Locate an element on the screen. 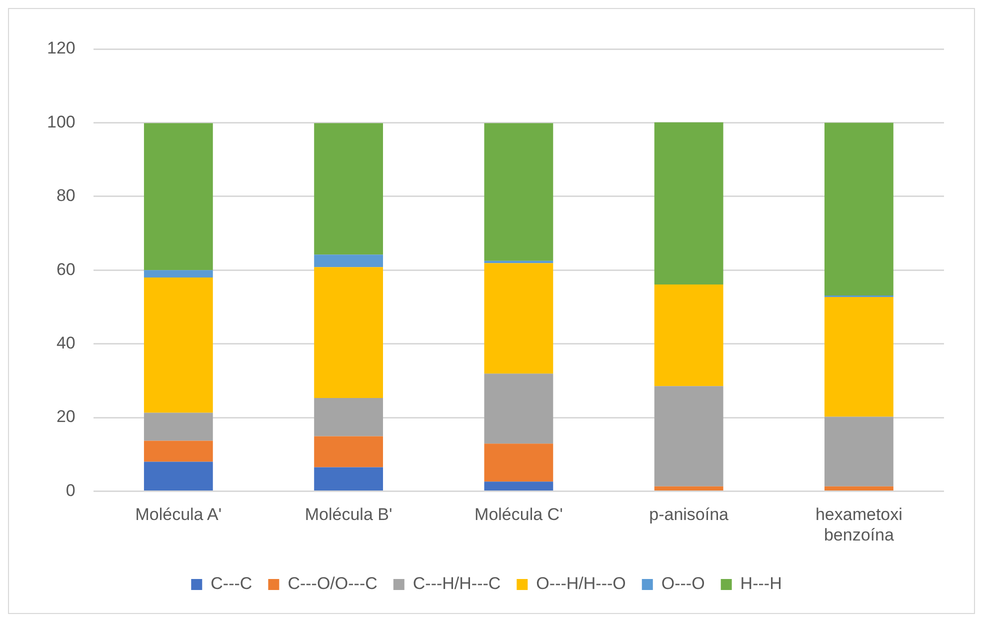 The width and height of the screenshot is (983, 622). y-tick-label: 80 is located at coordinates (66, 196).